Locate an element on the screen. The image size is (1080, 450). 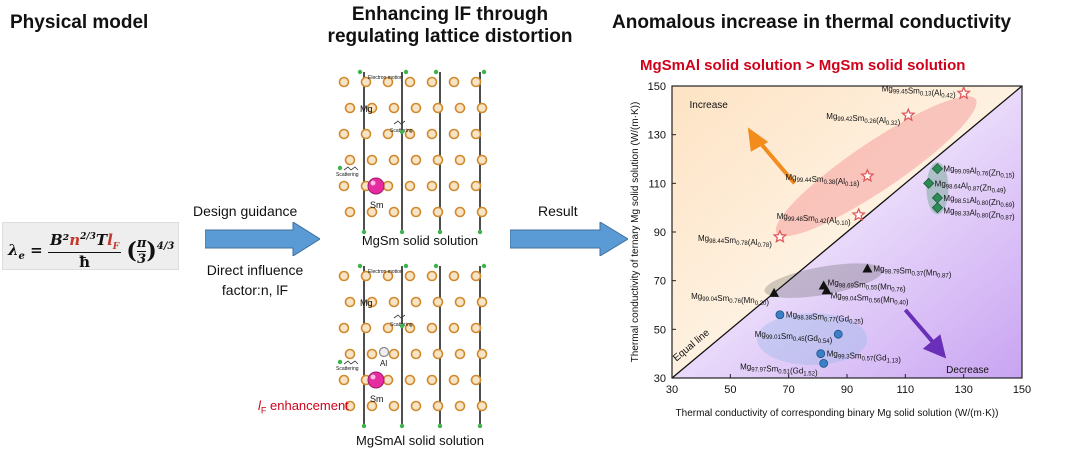
decrease-annotation: Decrease is located at coordinates (967, 370).